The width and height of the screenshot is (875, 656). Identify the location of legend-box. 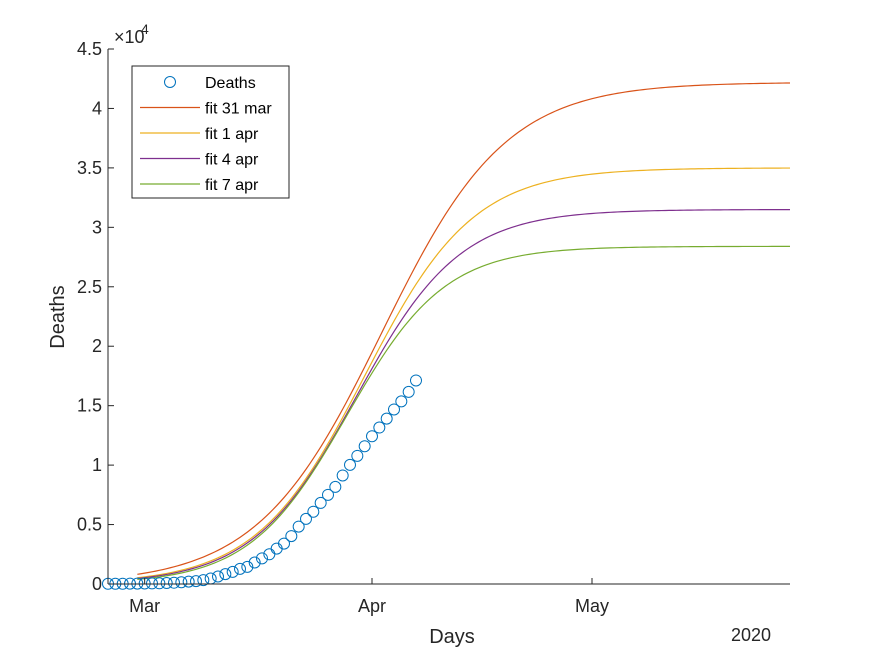
(210, 132).